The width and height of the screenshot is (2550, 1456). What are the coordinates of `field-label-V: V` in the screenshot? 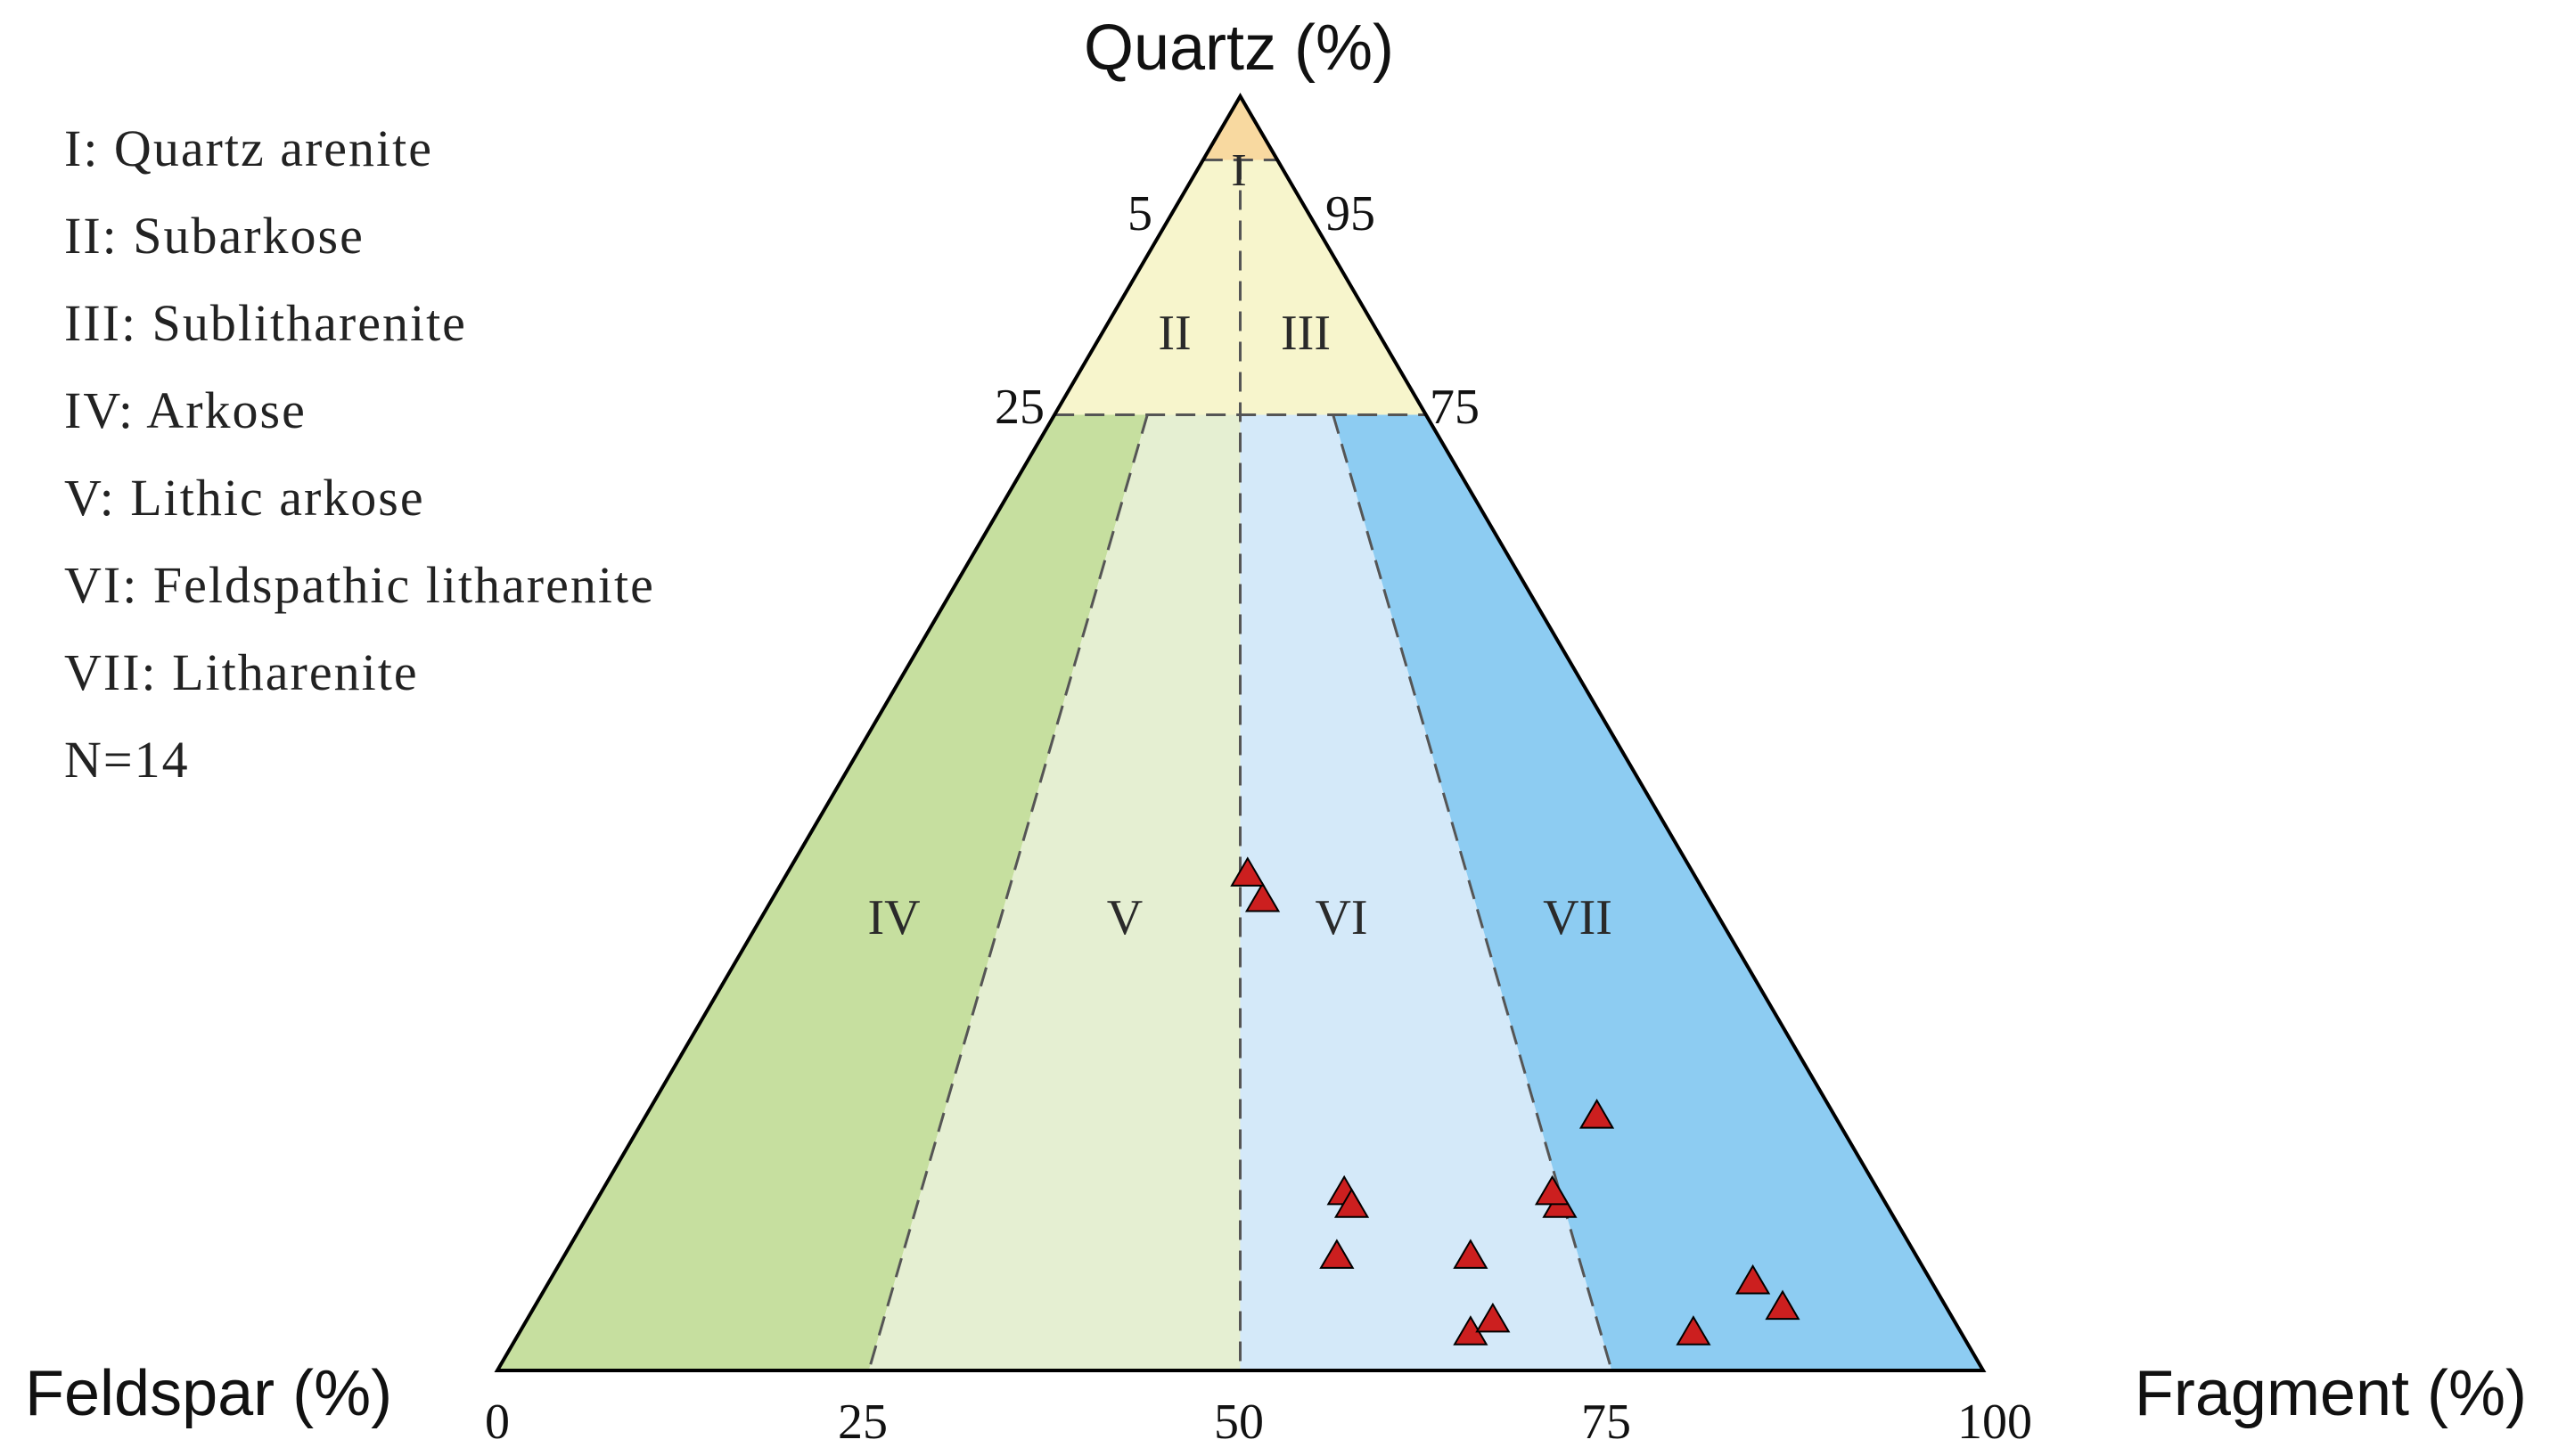 It's located at (1125, 918).